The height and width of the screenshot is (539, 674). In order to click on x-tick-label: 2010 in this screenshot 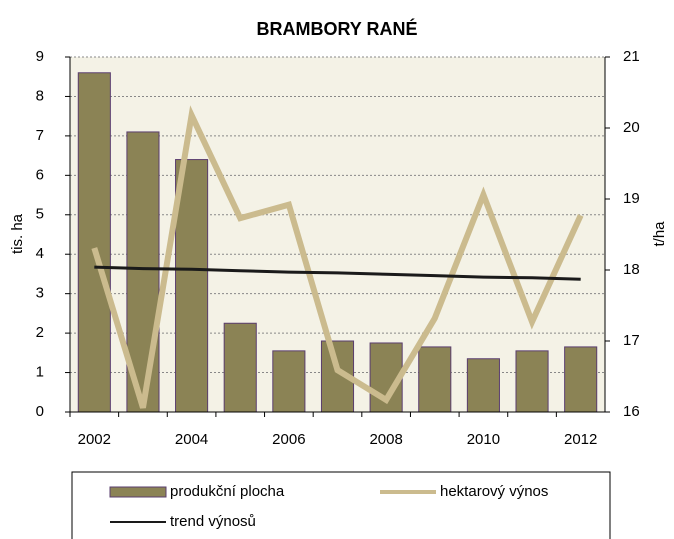, I will do `click(483, 439)`.